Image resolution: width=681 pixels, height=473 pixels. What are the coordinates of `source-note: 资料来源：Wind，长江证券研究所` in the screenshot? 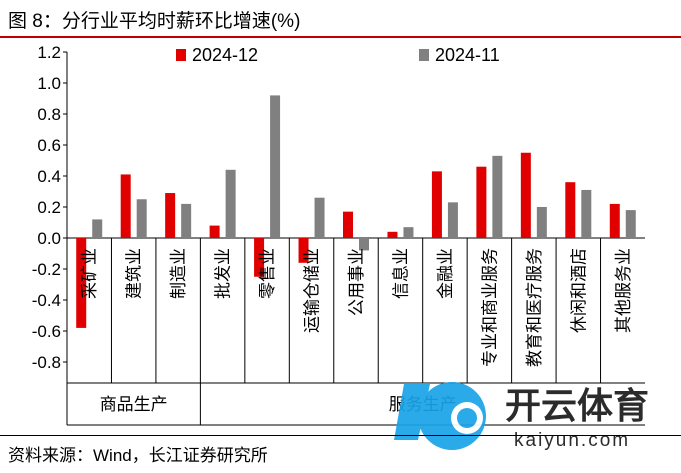 It's located at (138, 455).